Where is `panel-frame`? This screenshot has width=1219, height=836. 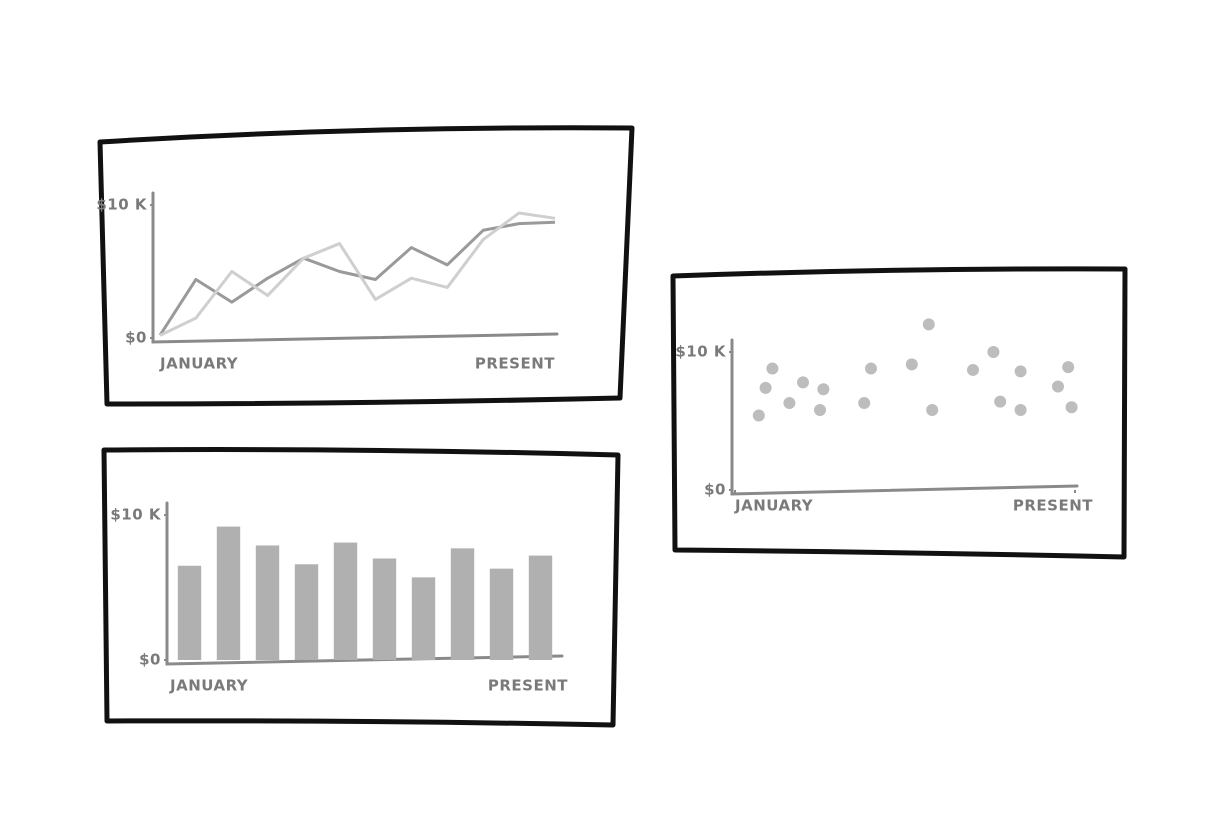 panel-frame is located at coordinates (899, 413).